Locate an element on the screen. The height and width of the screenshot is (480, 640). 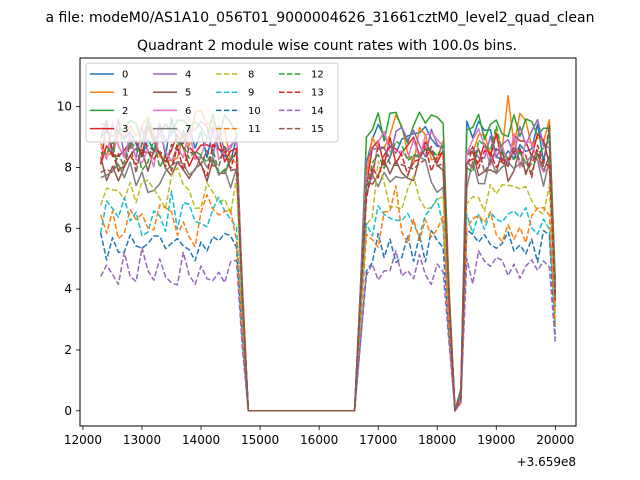
x-tick-label: 14000 is located at coordinates (201, 440).